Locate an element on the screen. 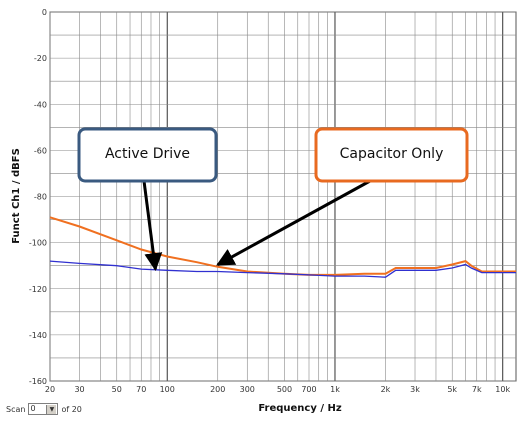 The width and height of the screenshot is (517, 426). x-tick-label: 700 is located at coordinates (308, 389).